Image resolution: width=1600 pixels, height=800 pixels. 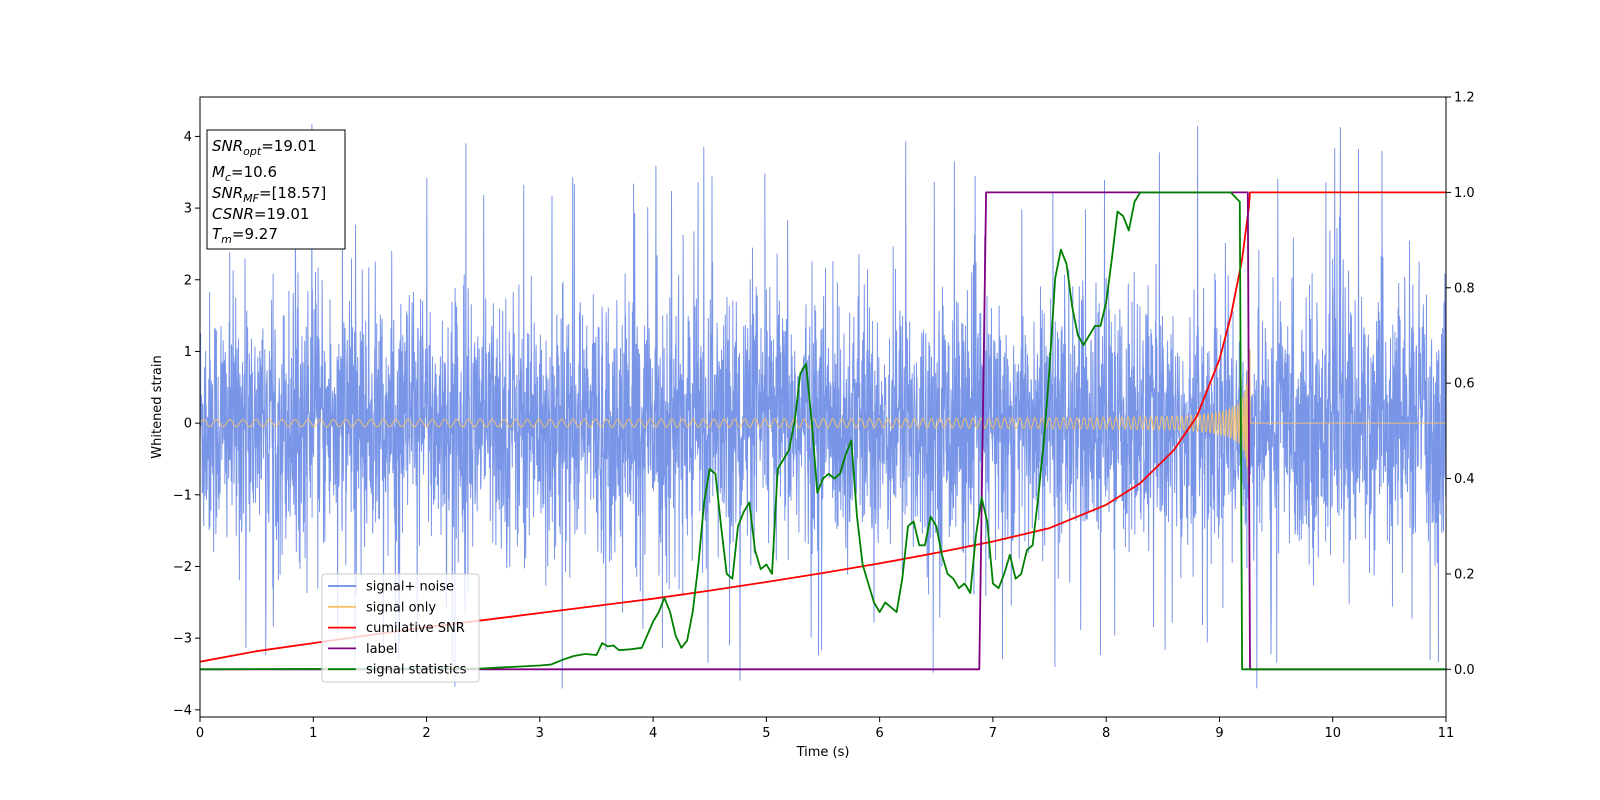 What do you see at coordinates (264, 147) in the screenshot?
I see `info-snr-opt: SNRopt=19.01` at bounding box center [264, 147].